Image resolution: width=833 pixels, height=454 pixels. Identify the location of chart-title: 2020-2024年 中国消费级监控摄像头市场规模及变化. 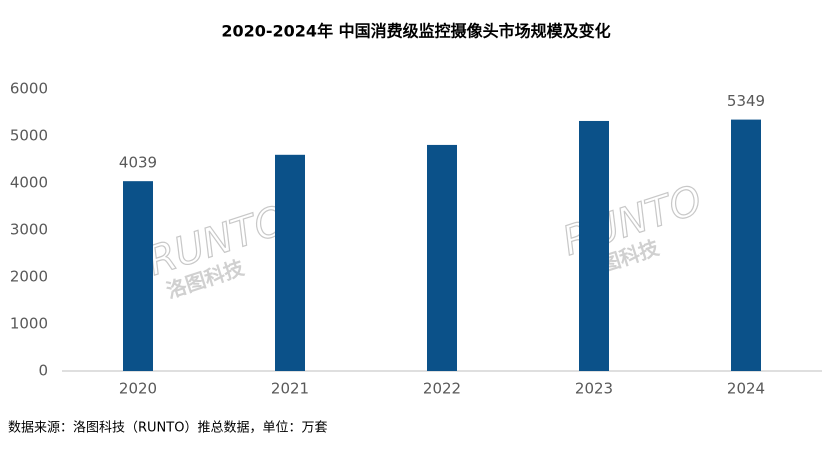
(415, 31).